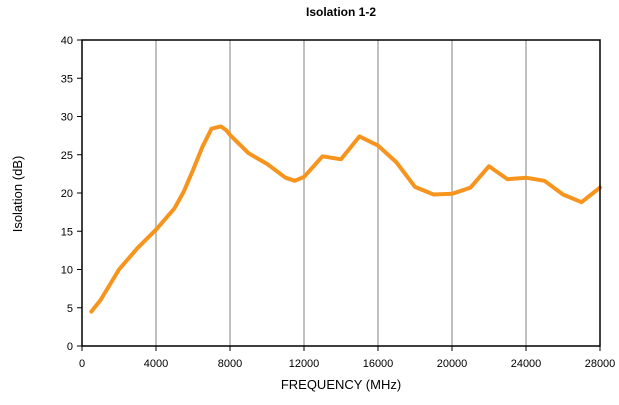 This screenshot has height=405, width=619. What do you see at coordinates (378, 364) in the screenshot?
I see `x-tick-label-16000: 16000` at bounding box center [378, 364].